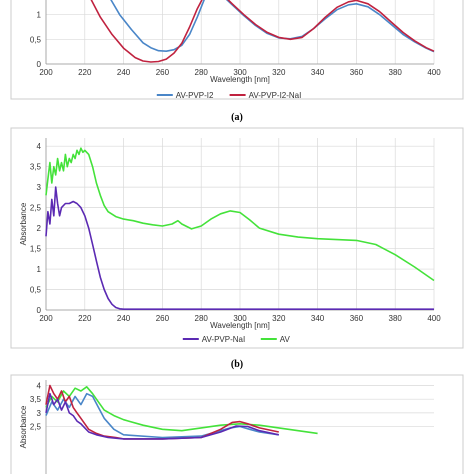 This screenshot has width=474, height=474. Describe the element at coordinates (272, 26) in the screenshot. I see `series-line-av-pvp-i2` at that location.